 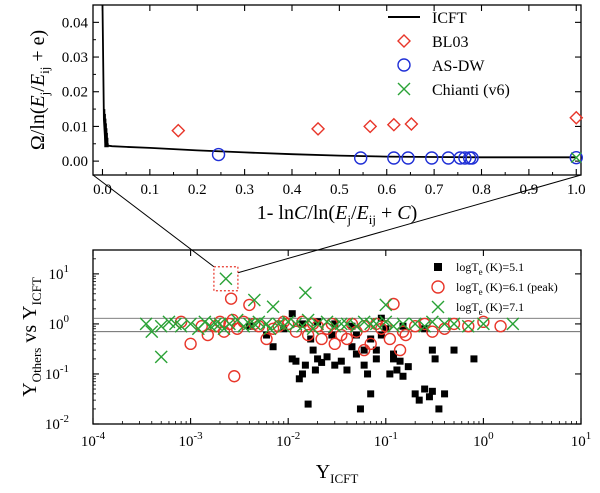 What do you see at coordinates (57, 373) in the screenshot?
I see `bottom-y-tick-label: 10⁻¹` at bounding box center [57, 373].